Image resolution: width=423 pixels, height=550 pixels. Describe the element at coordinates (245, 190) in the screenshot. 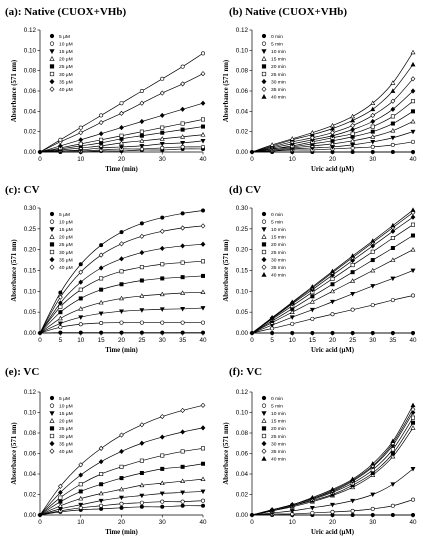

I see `panel-title: (d) CV` at that location.